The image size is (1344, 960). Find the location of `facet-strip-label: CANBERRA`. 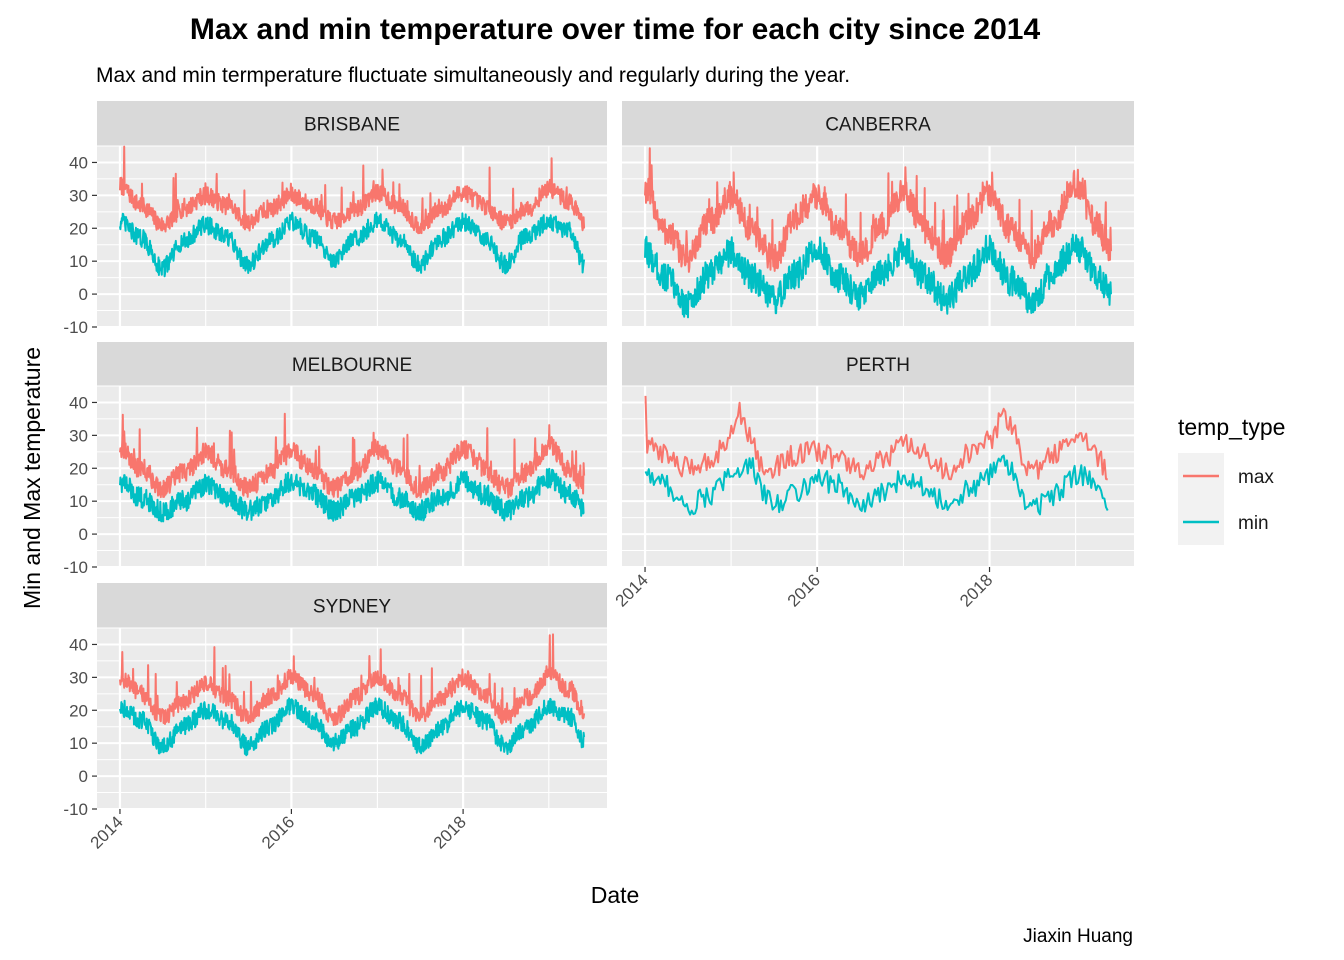

facet-strip-label: CANBERRA is located at coordinates (878, 125).